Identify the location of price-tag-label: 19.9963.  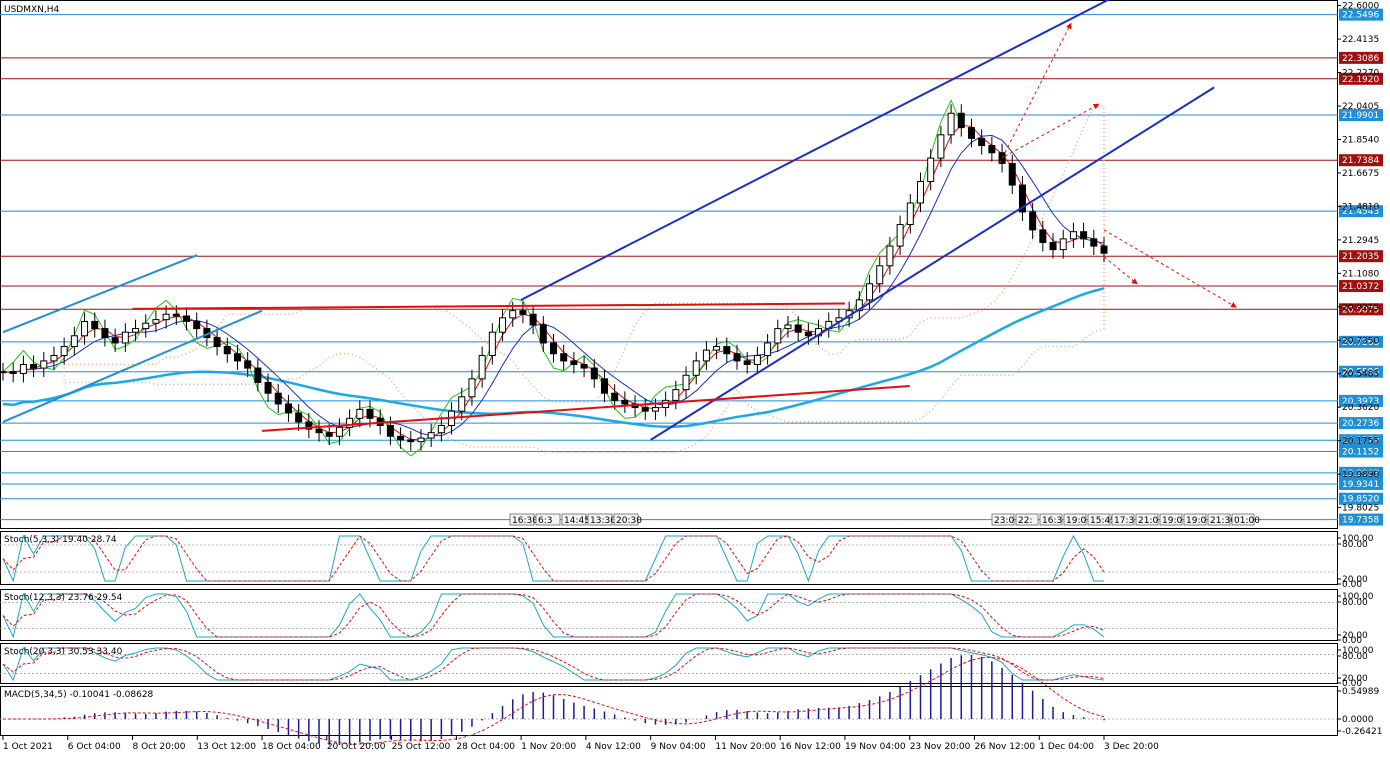
(1360, 474).